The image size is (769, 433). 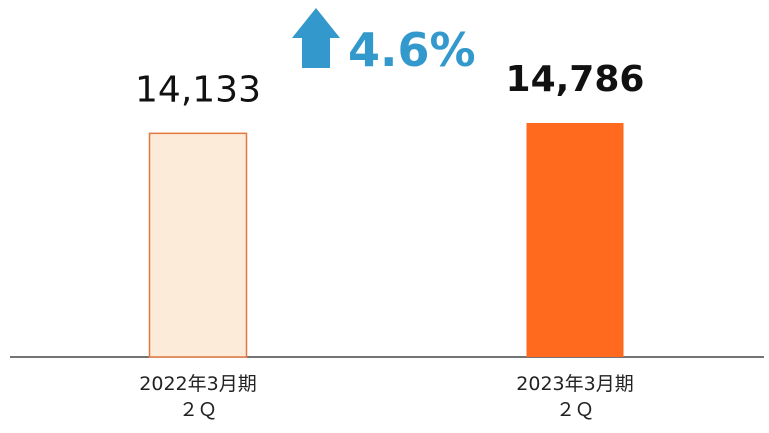 What do you see at coordinates (198, 397) in the screenshot?
I see `category-label: 2022年3月期 ２Ｑ` at bounding box center [198, 397].